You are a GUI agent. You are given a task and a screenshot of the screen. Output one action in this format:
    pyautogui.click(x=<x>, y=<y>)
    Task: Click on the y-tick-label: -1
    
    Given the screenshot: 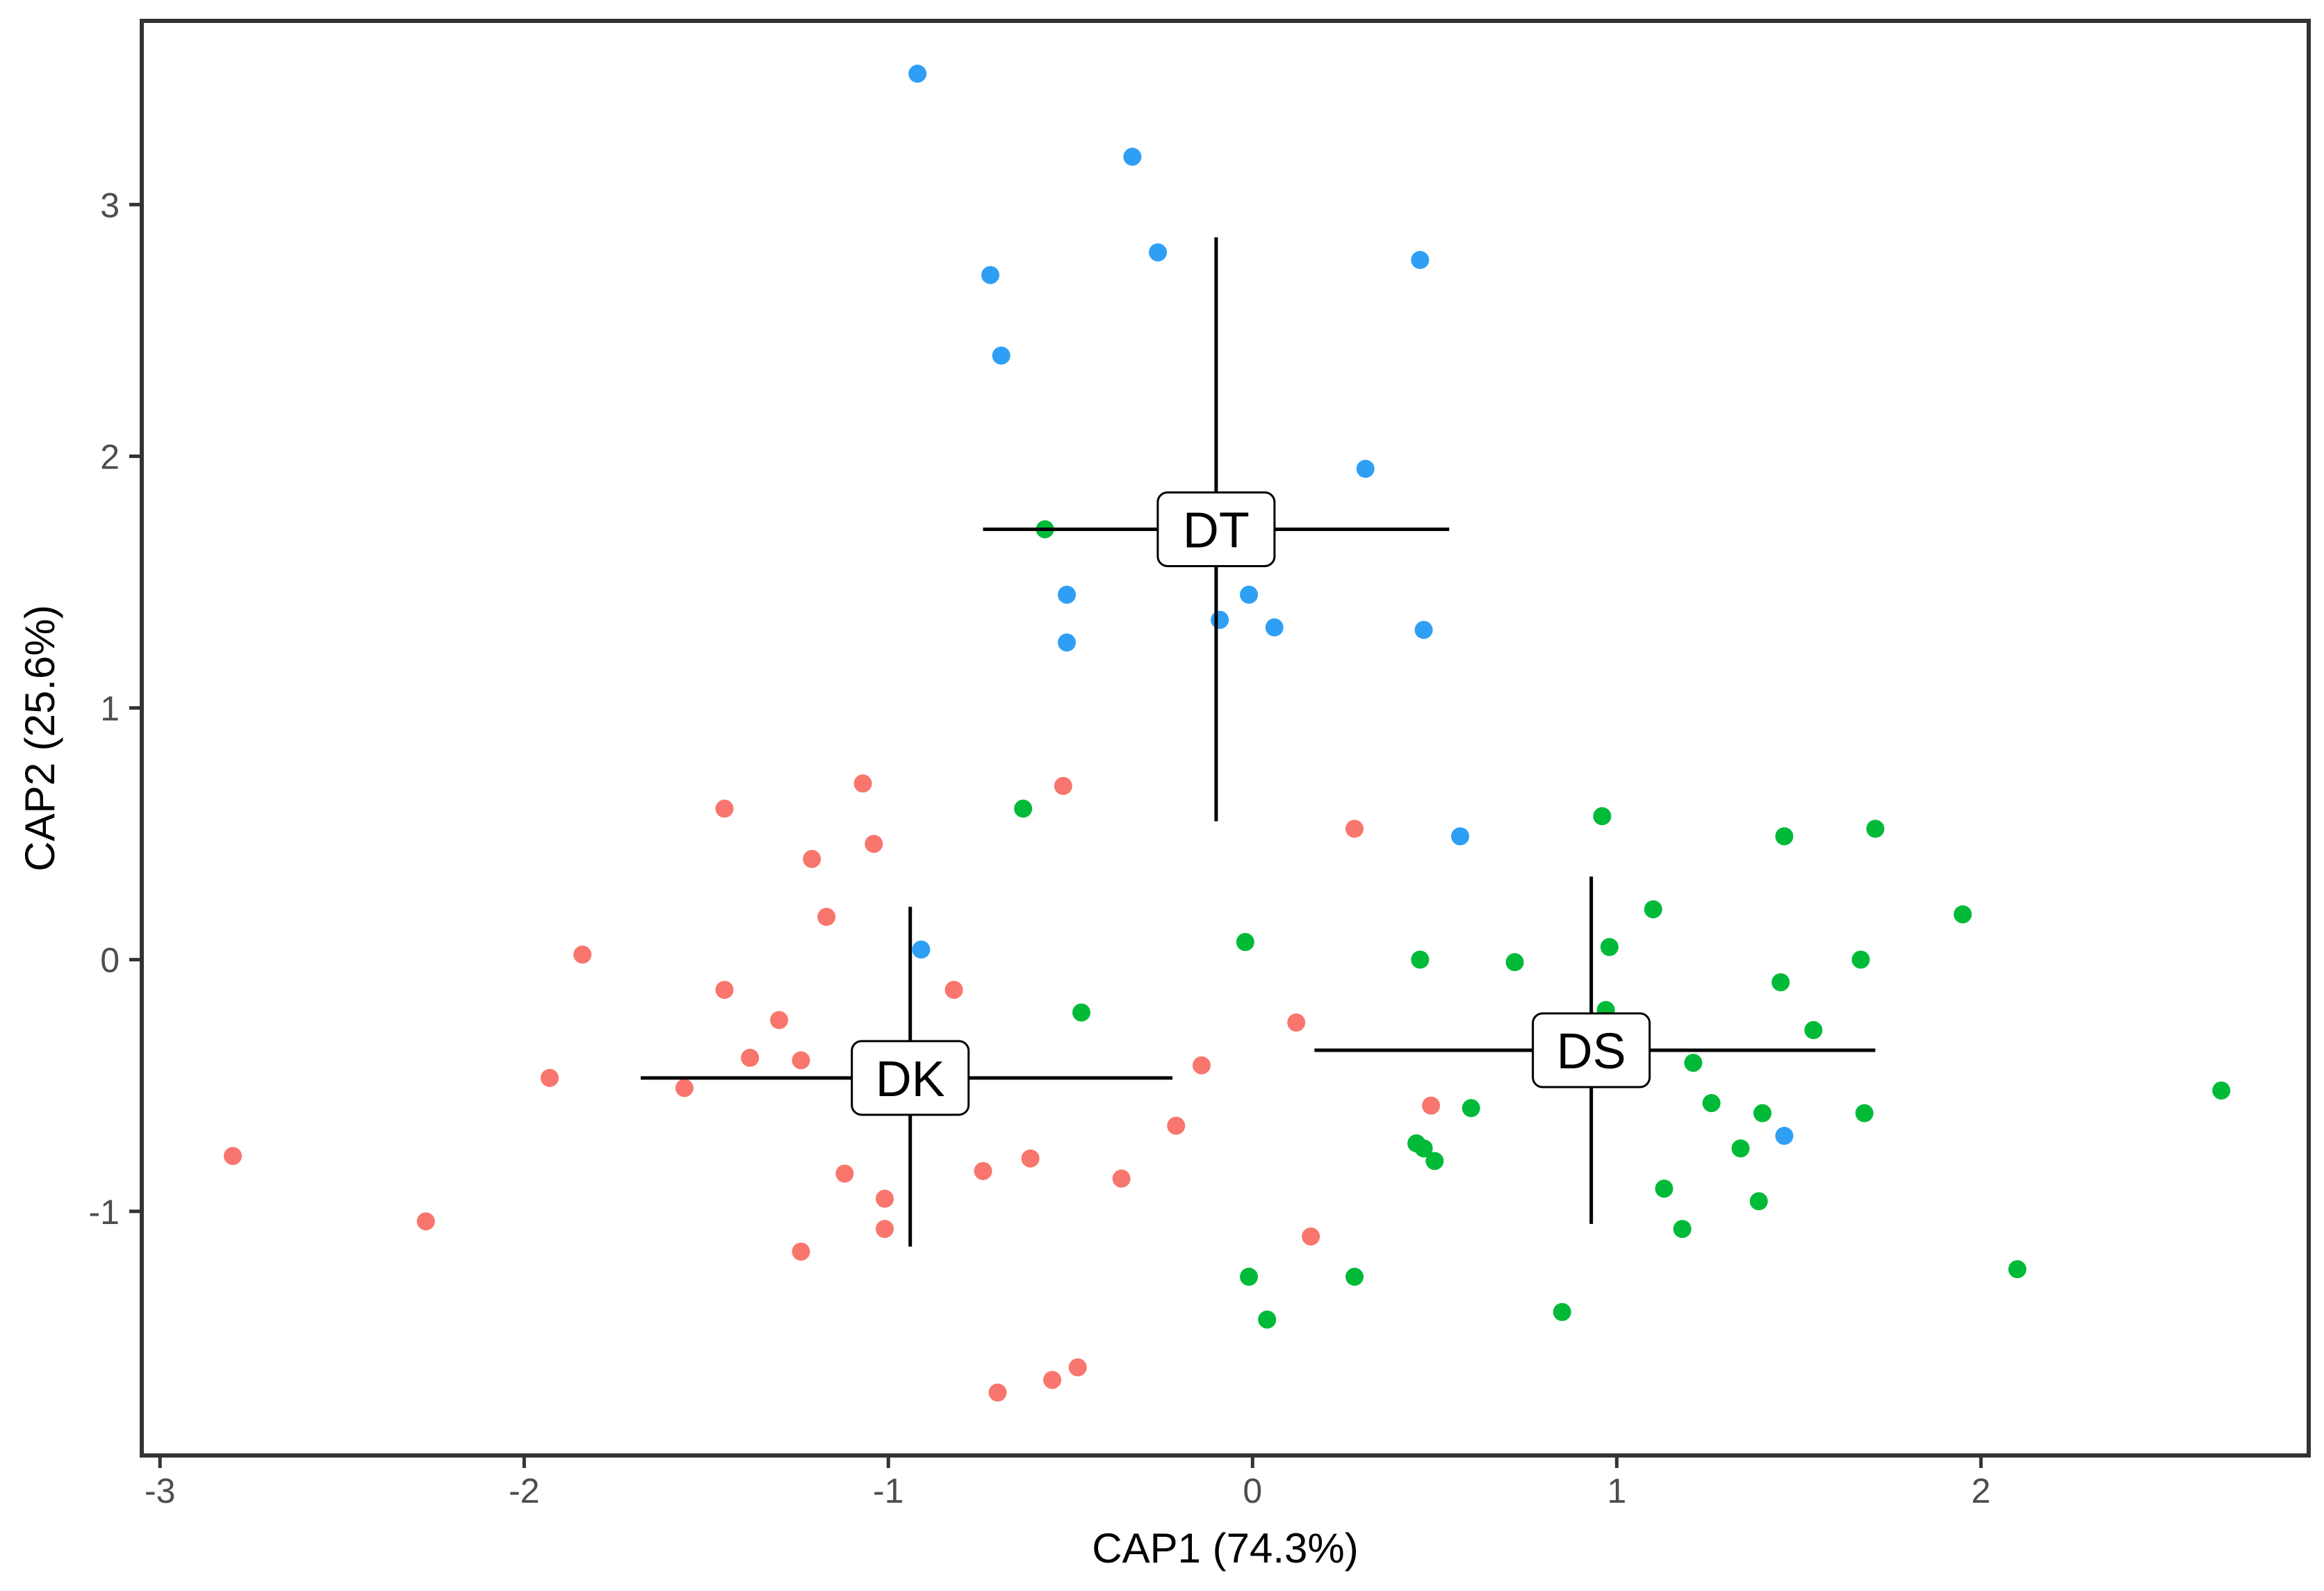 What is the action you would take?
    pyautogui.click(x=105, y=1212)
    